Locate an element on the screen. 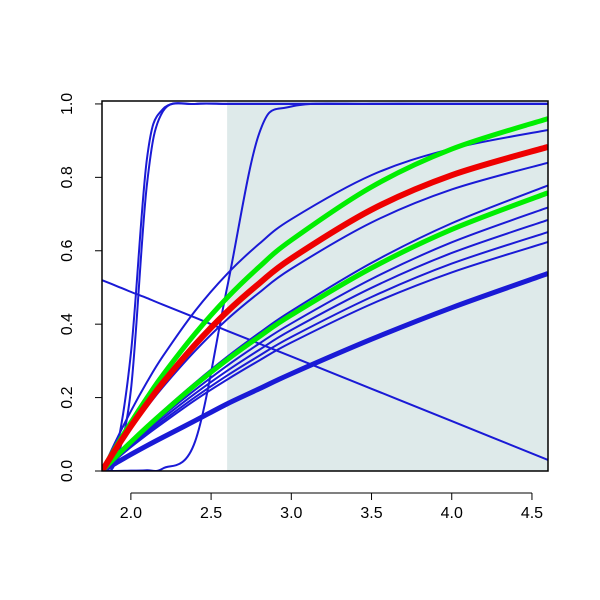 The width and height of the screenshot is (600, 600). y-tick-label: 0.8 is located at coordinates (67, 177).